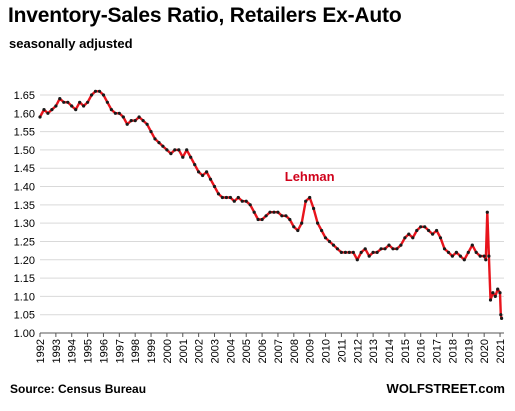 This screenshot has height=411, width=515. I want to click on x-tick-label: 2003, so click(215, 351).